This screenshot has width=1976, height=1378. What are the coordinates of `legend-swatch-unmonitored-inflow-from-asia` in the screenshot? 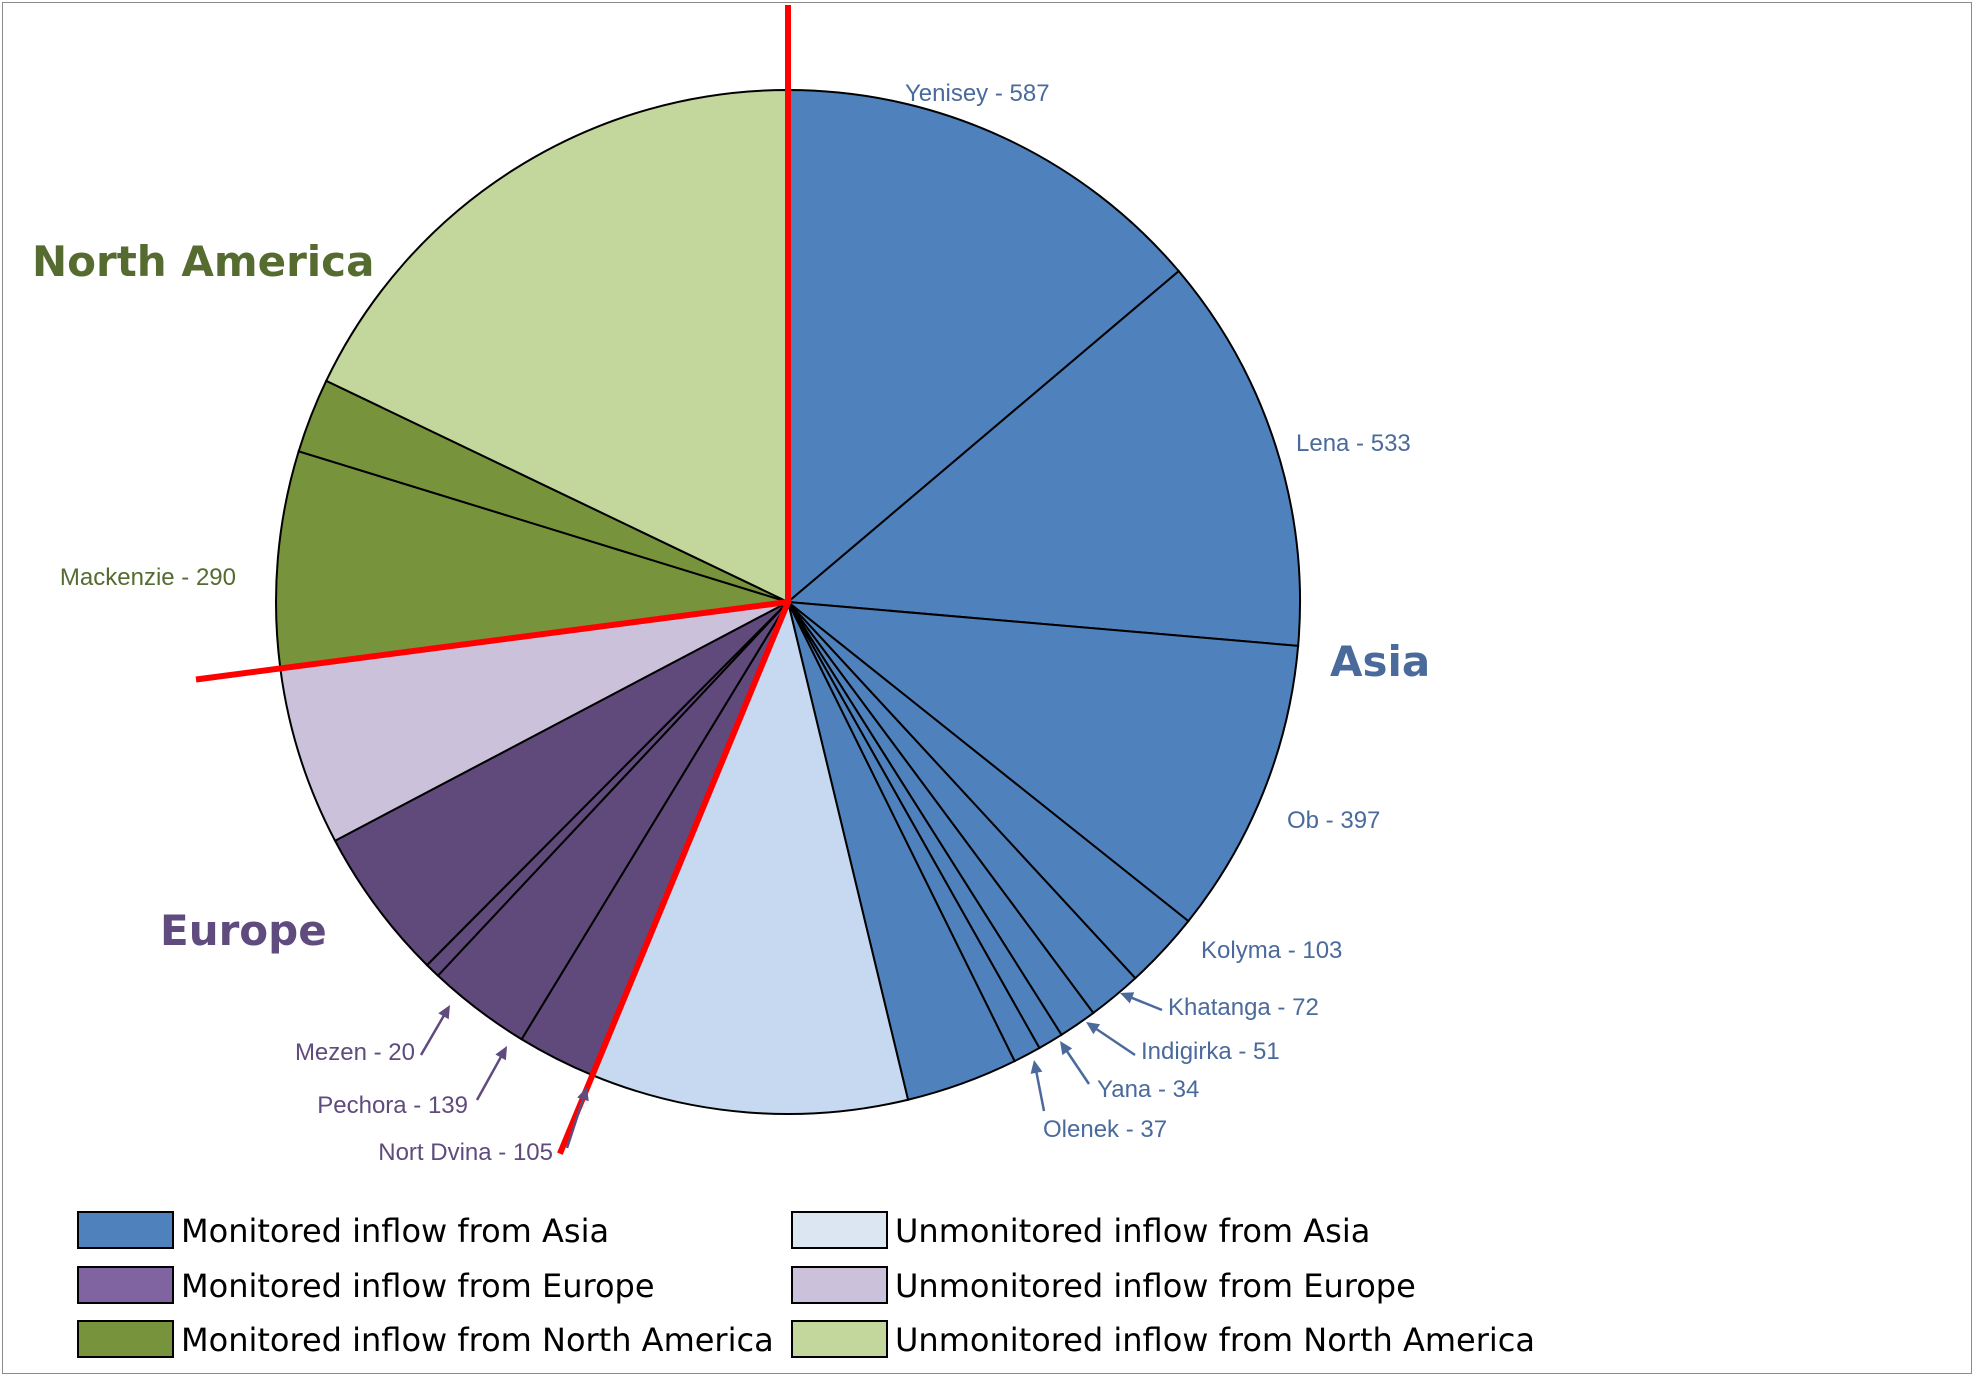 It's located at (839, 1230).